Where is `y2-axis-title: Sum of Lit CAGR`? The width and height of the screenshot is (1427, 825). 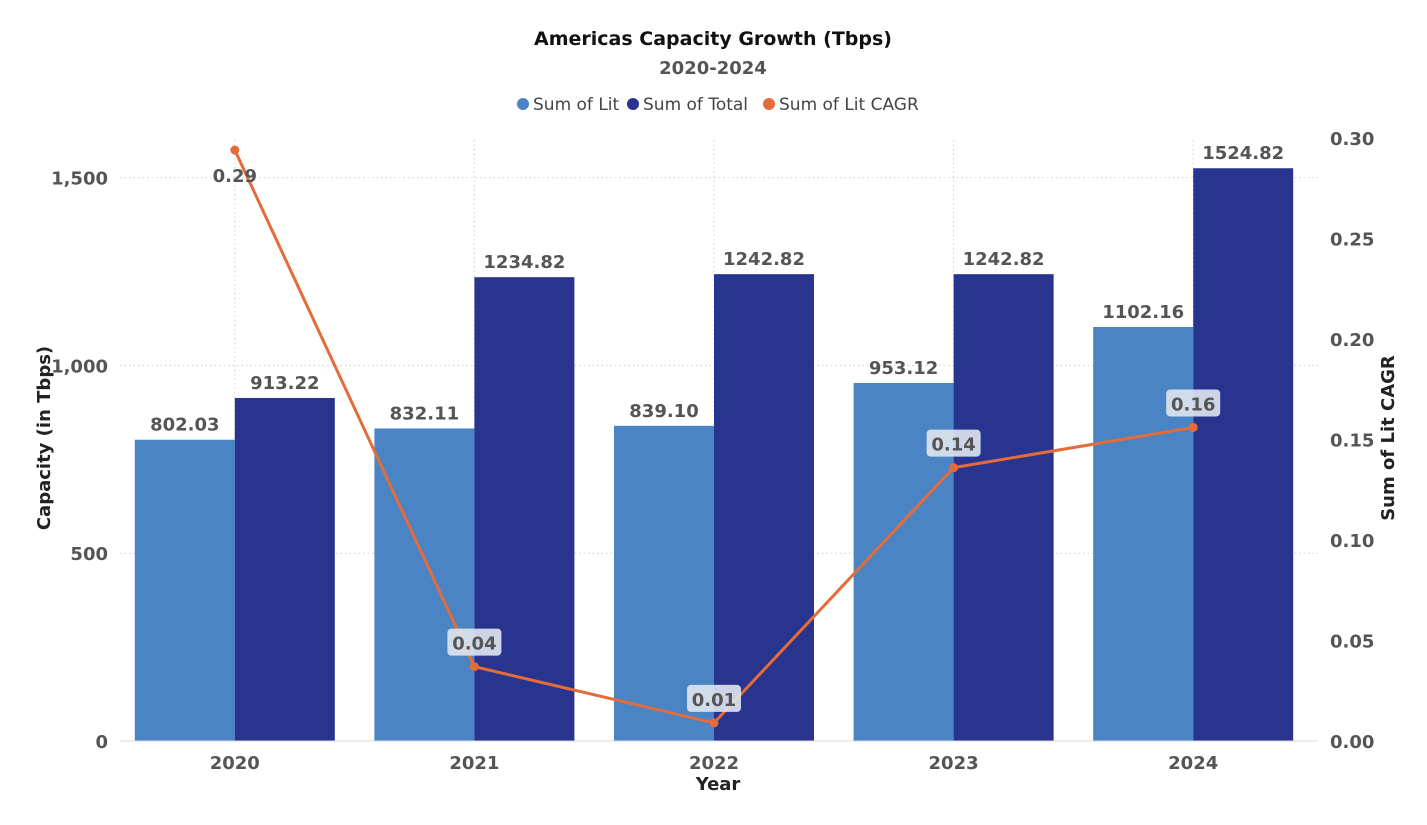
y2-axis-title: Sum of Lit CAGR is located at coordinates (1388, 438).